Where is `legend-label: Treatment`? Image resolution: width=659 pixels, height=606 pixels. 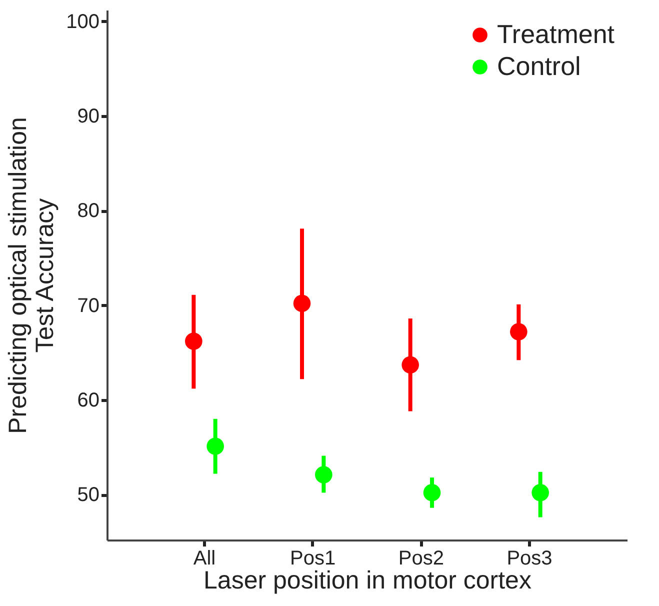 legend-label: Treatment is located at coordinates (556, 34).